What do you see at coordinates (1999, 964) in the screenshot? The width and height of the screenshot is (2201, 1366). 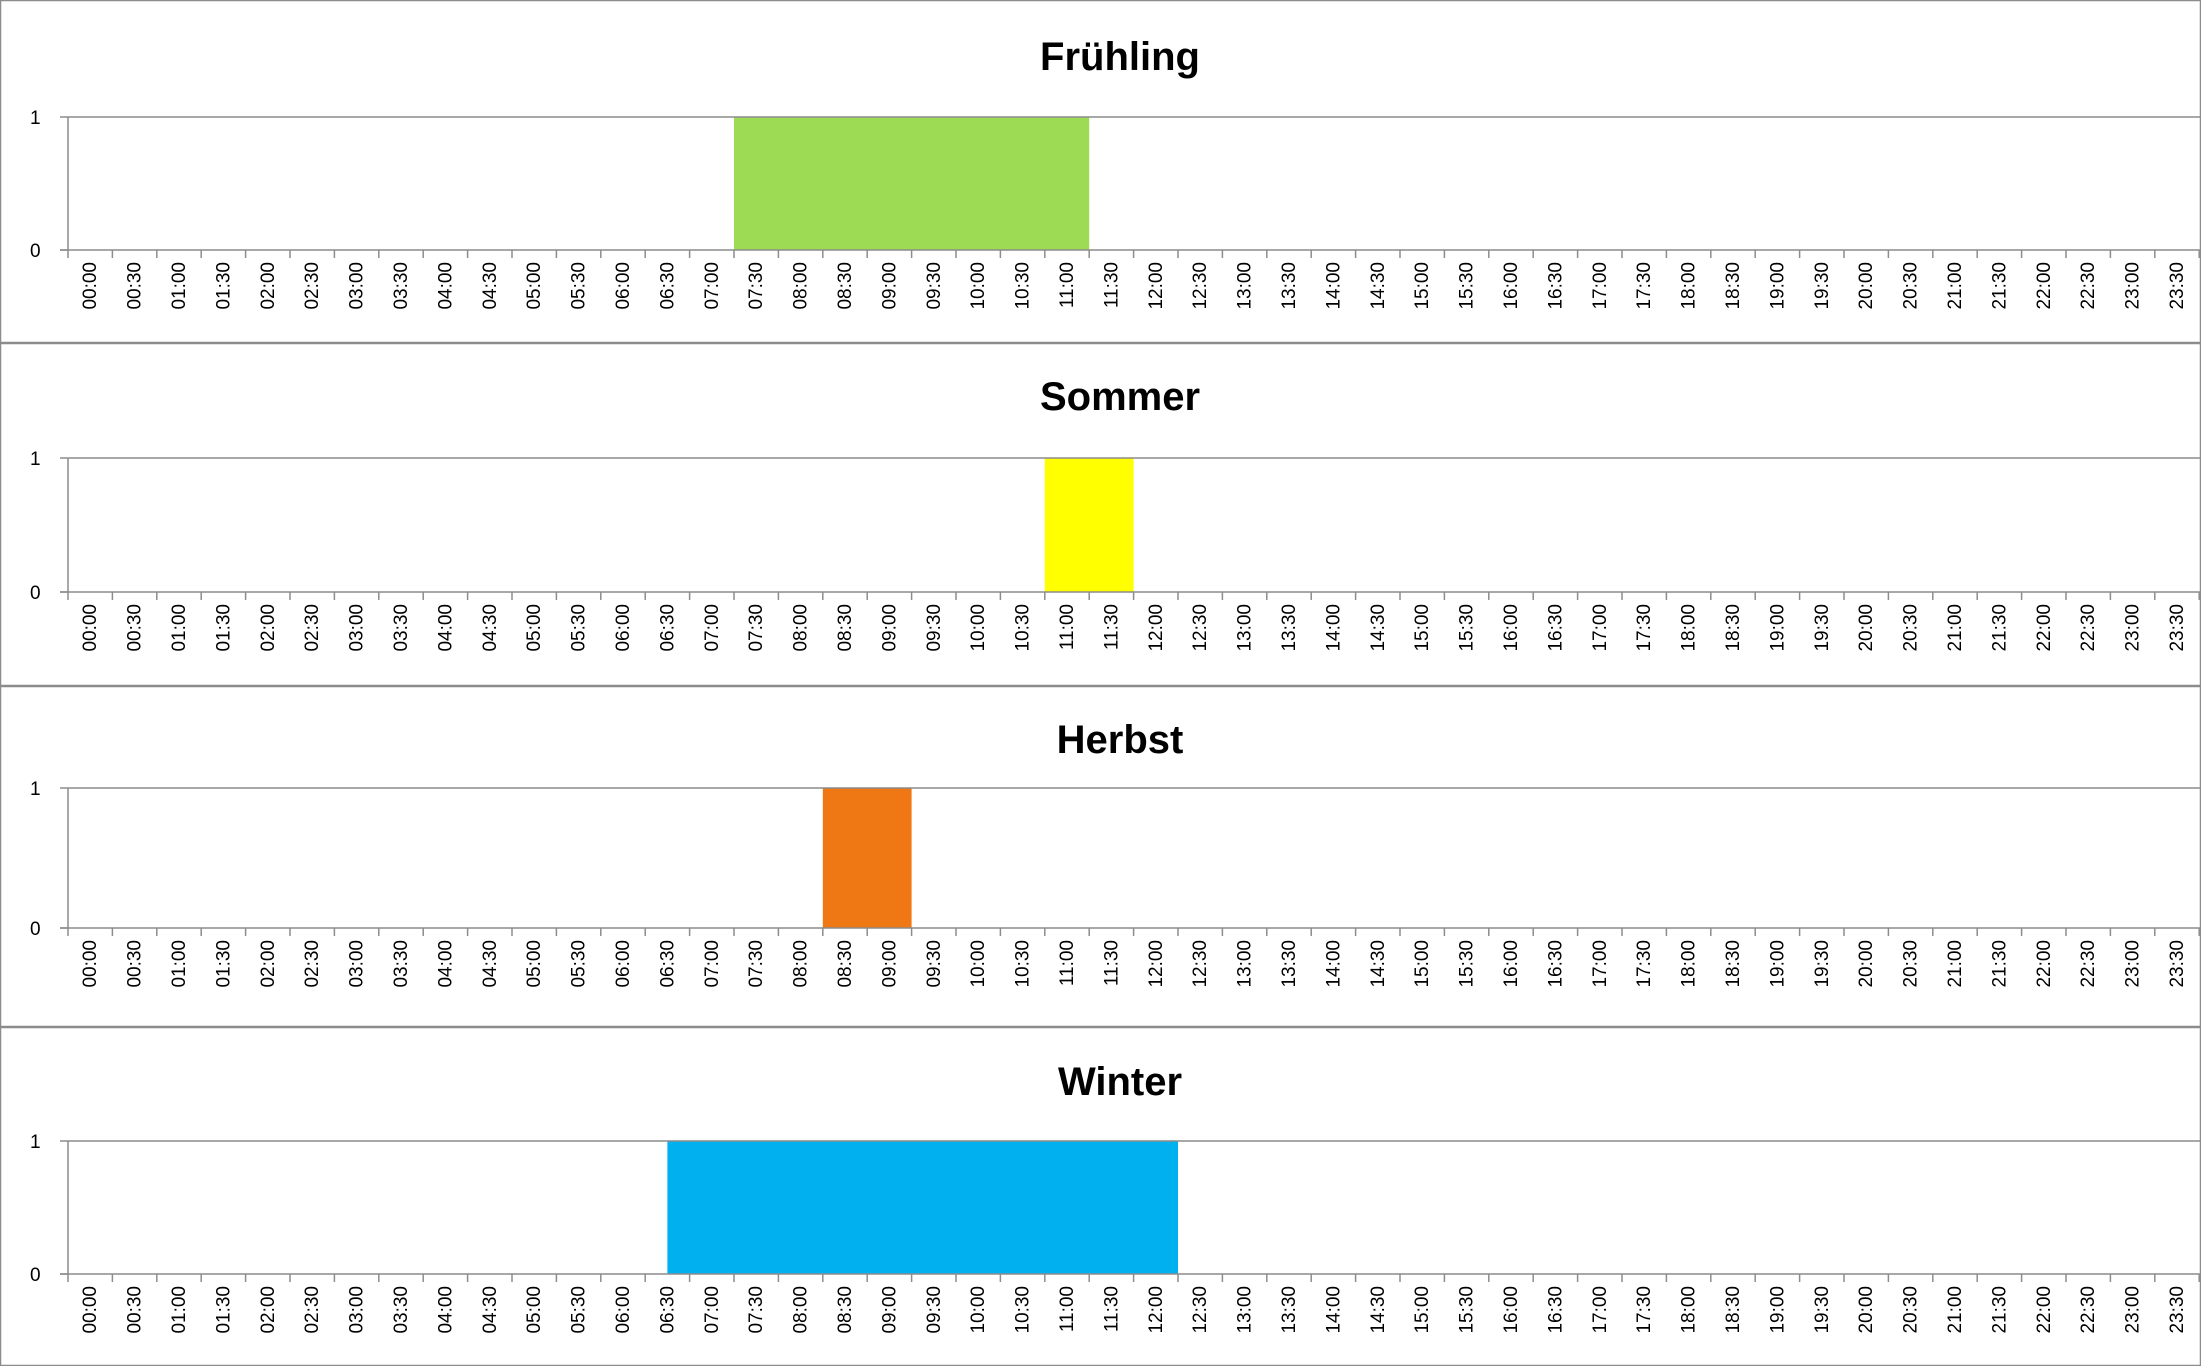 I see `x-tick-label: 21:30` at bounding box center [1999, 964].